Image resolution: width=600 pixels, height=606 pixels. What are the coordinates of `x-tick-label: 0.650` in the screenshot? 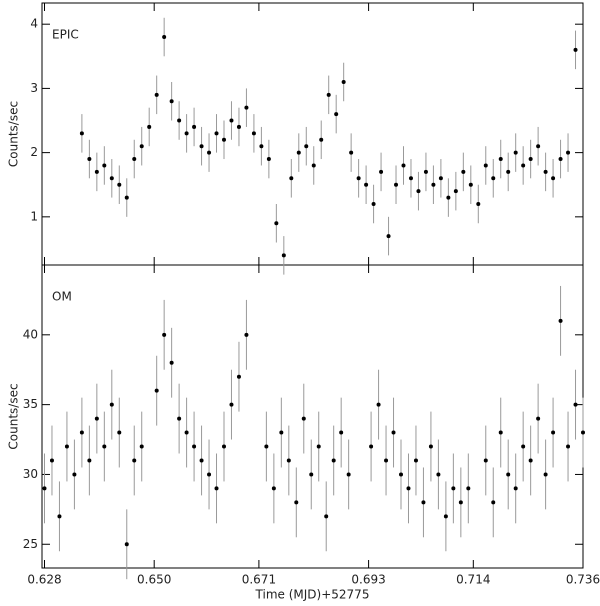 It's located at (154, 580).